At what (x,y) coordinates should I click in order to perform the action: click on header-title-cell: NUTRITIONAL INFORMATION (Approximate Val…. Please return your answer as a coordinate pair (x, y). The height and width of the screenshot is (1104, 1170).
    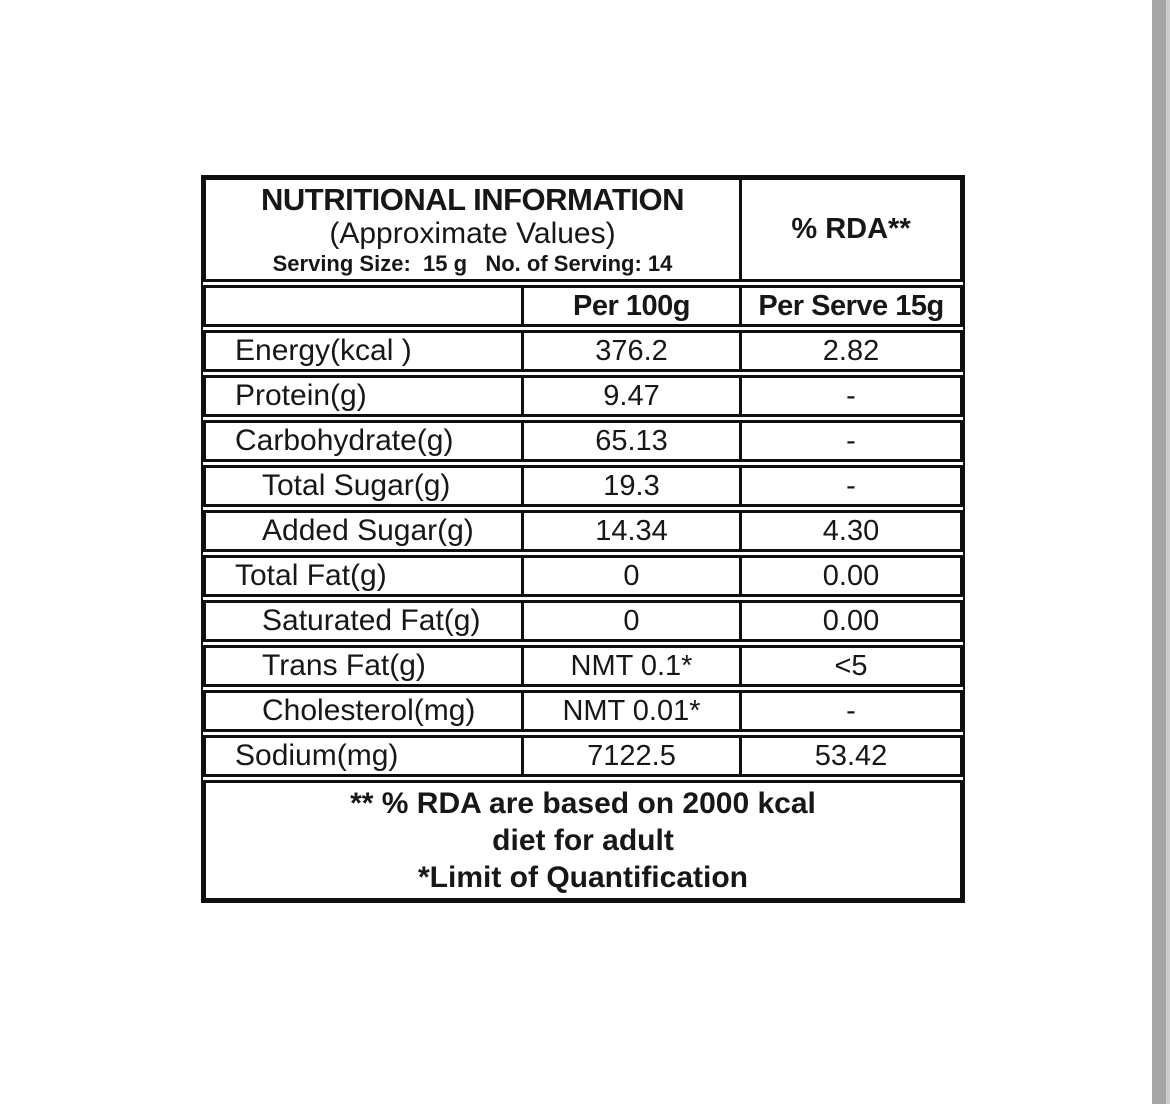
    Looking at the image, I should click on (474, 229).